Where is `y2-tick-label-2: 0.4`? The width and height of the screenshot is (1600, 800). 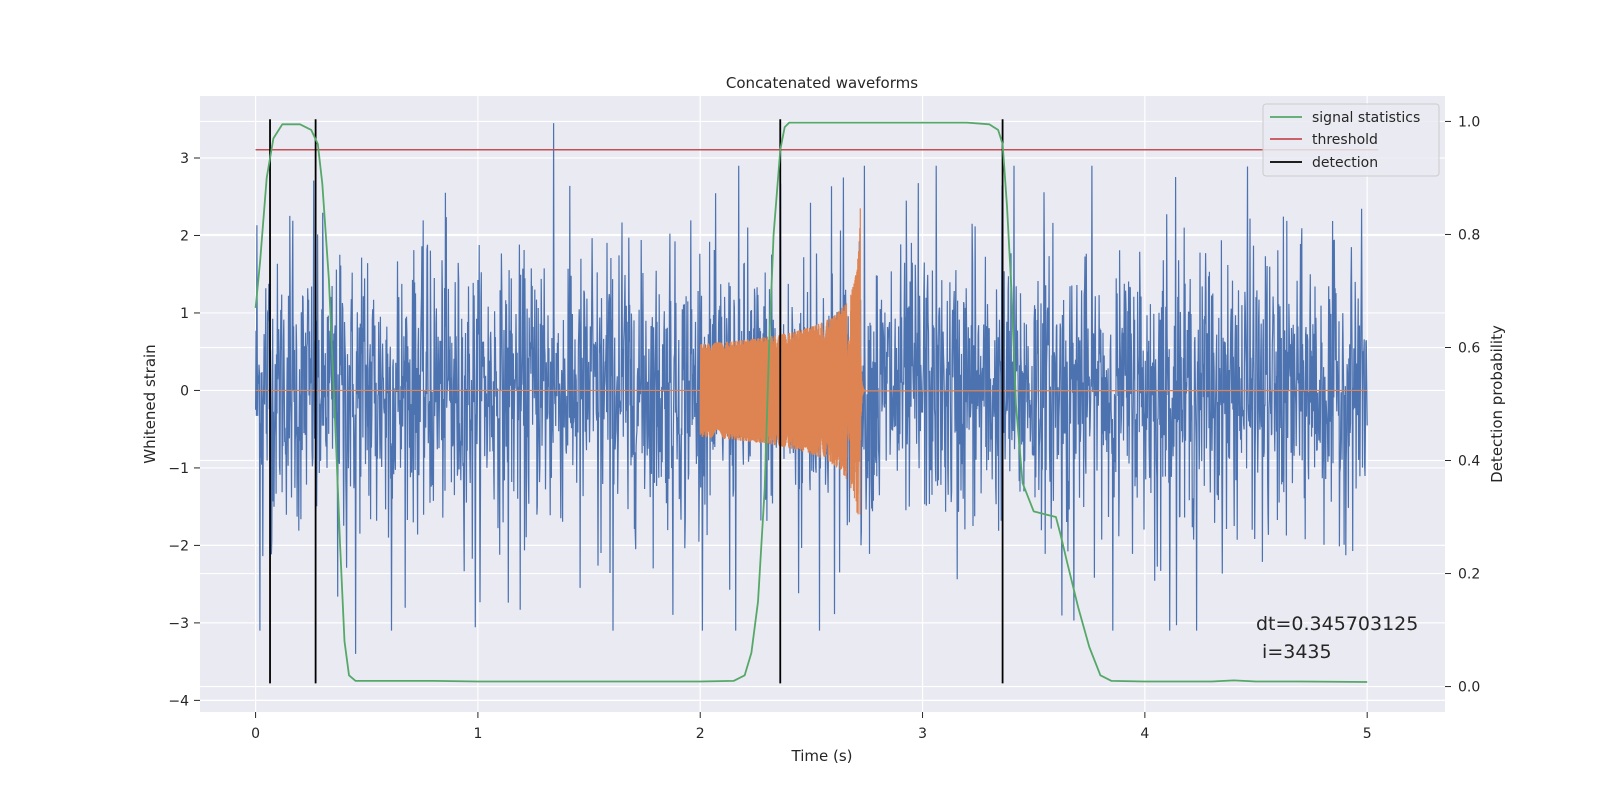
y2-tick-label-2: 0.4 is located at coordinates (1469, 462).